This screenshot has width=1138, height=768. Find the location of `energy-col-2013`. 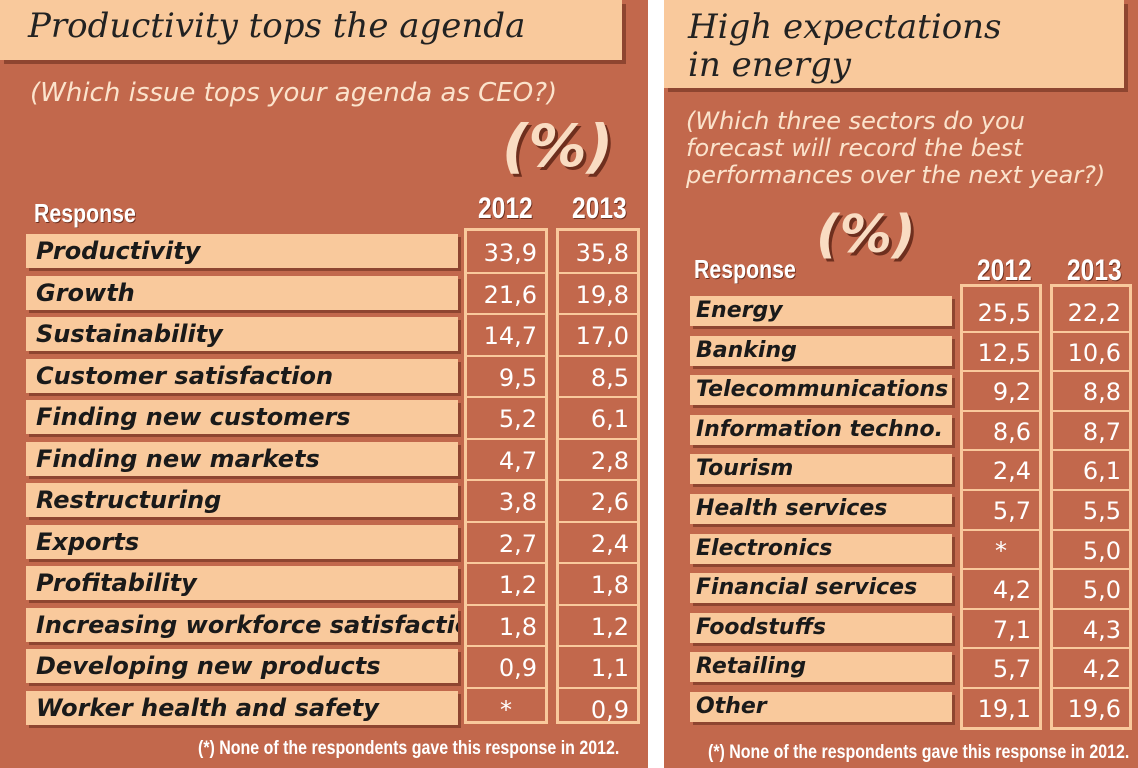

energy-col-2013 is located at coordinates (1091, 507).